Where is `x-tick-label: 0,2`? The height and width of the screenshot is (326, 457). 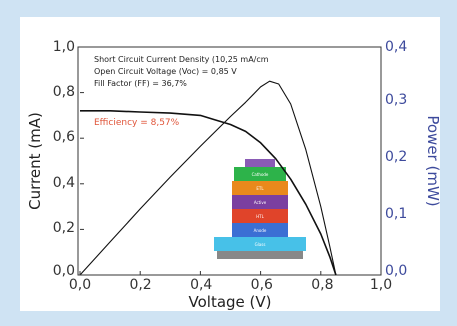
x-tick-label: 0,2 is located at coordinates (140, 285).